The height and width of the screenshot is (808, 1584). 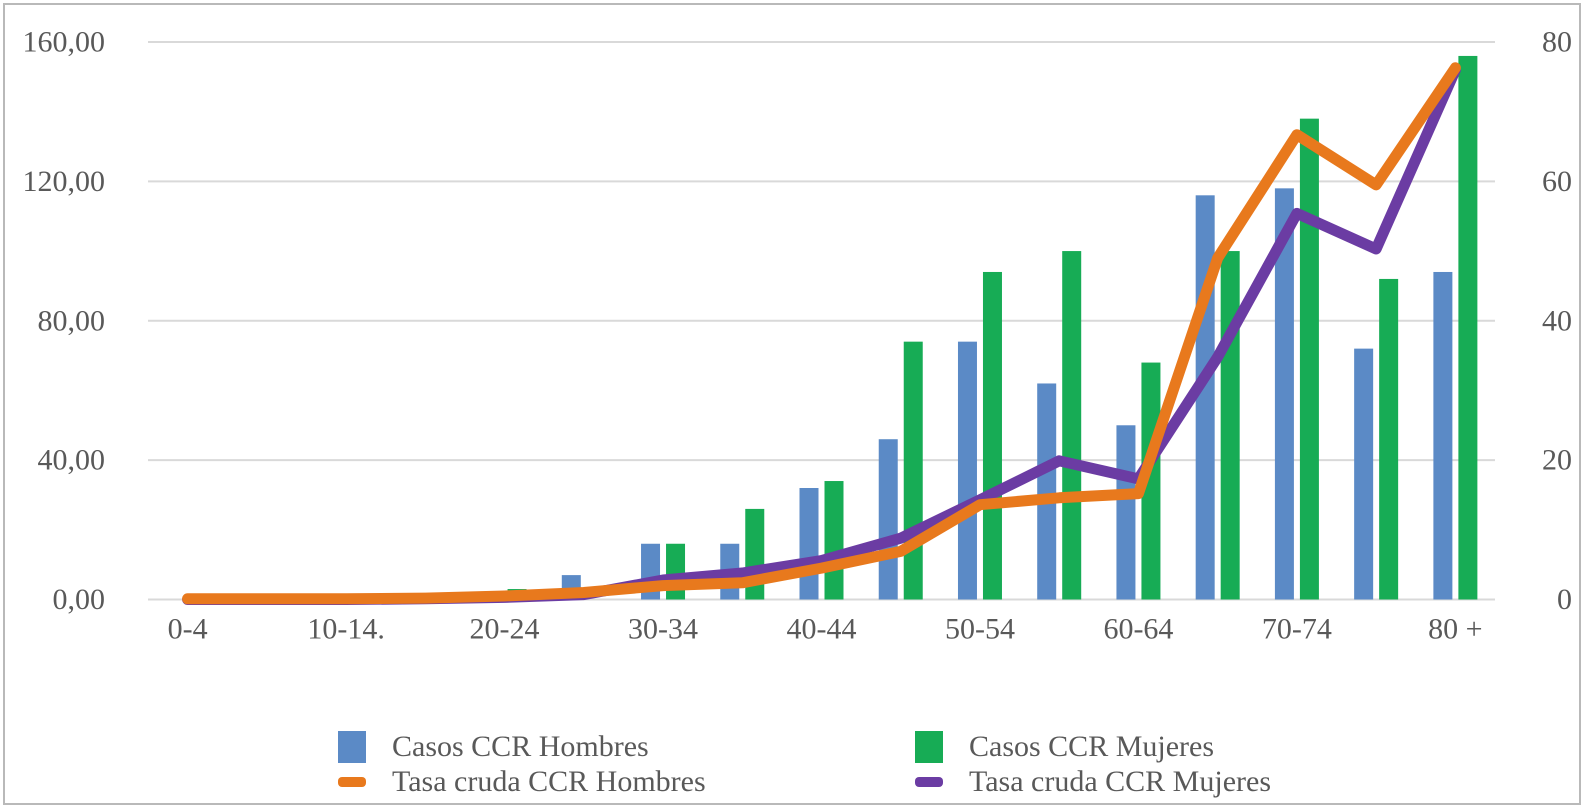 What do you see at coordinates (1138, 629) in the screenshot?
I see `x-axis-tick-label: 60-64` at bounding box center [1138, 629].